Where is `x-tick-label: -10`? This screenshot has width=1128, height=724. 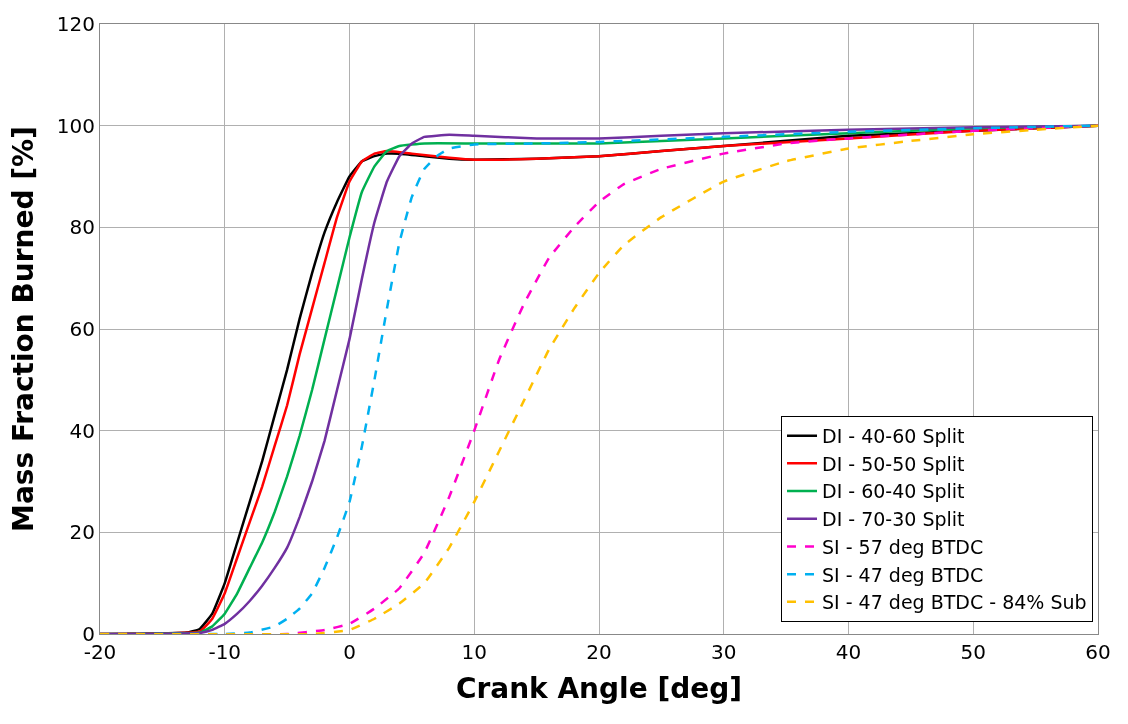 x-tick-label: -10 is located at coordinates (225, 652).